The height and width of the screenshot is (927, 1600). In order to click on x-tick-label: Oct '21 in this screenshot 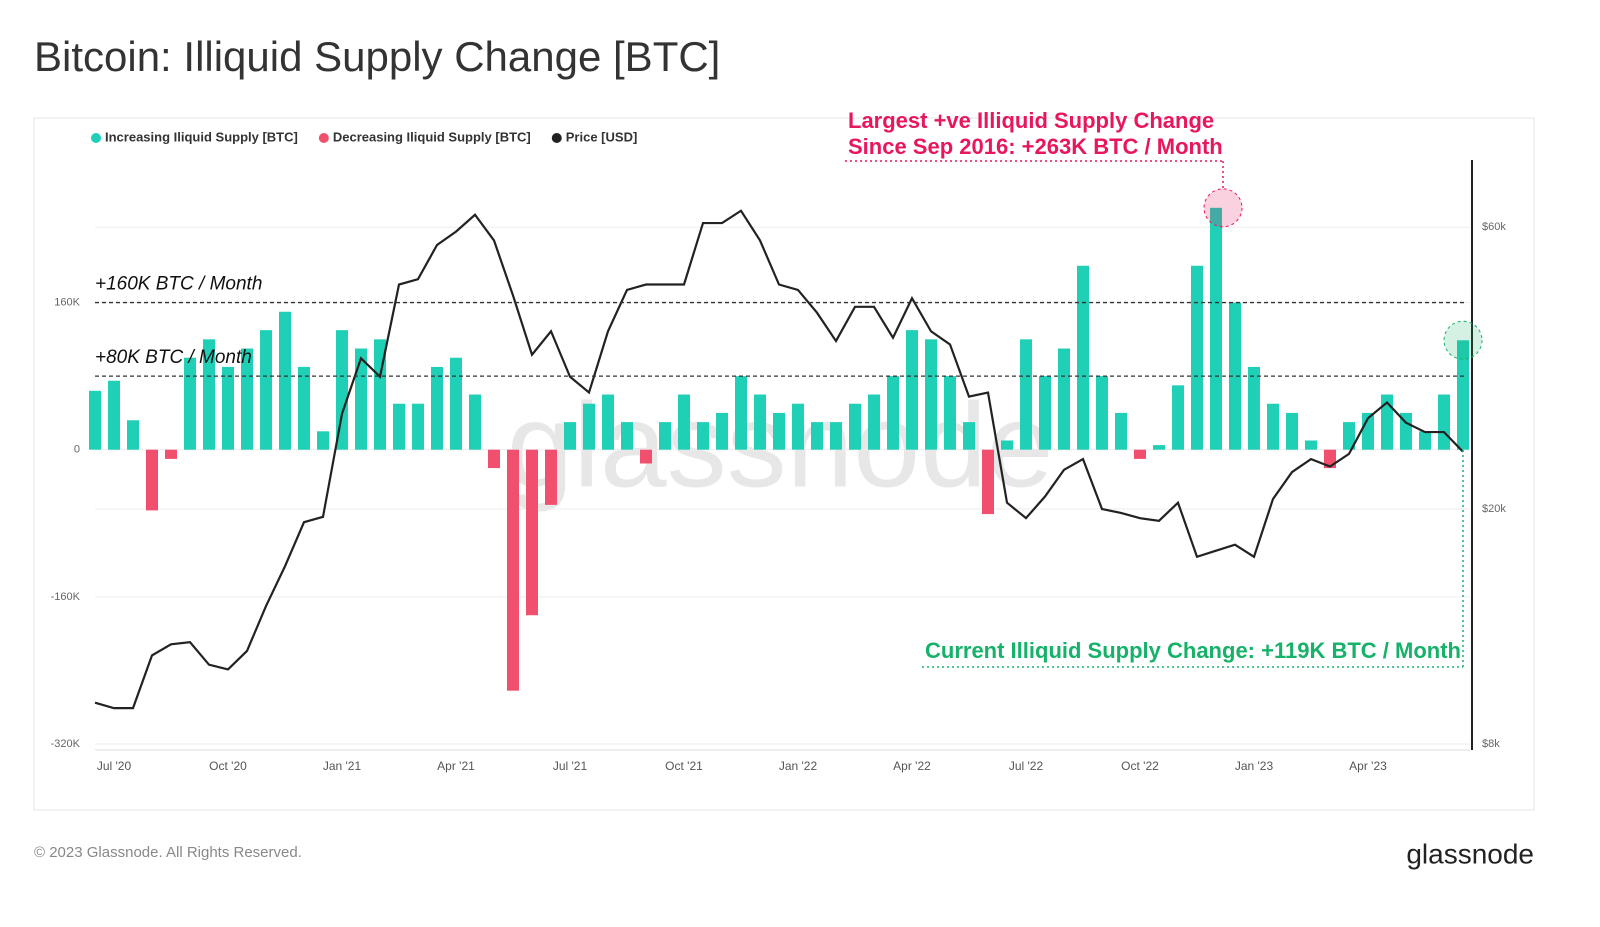, I will do `click(684, 766)`.